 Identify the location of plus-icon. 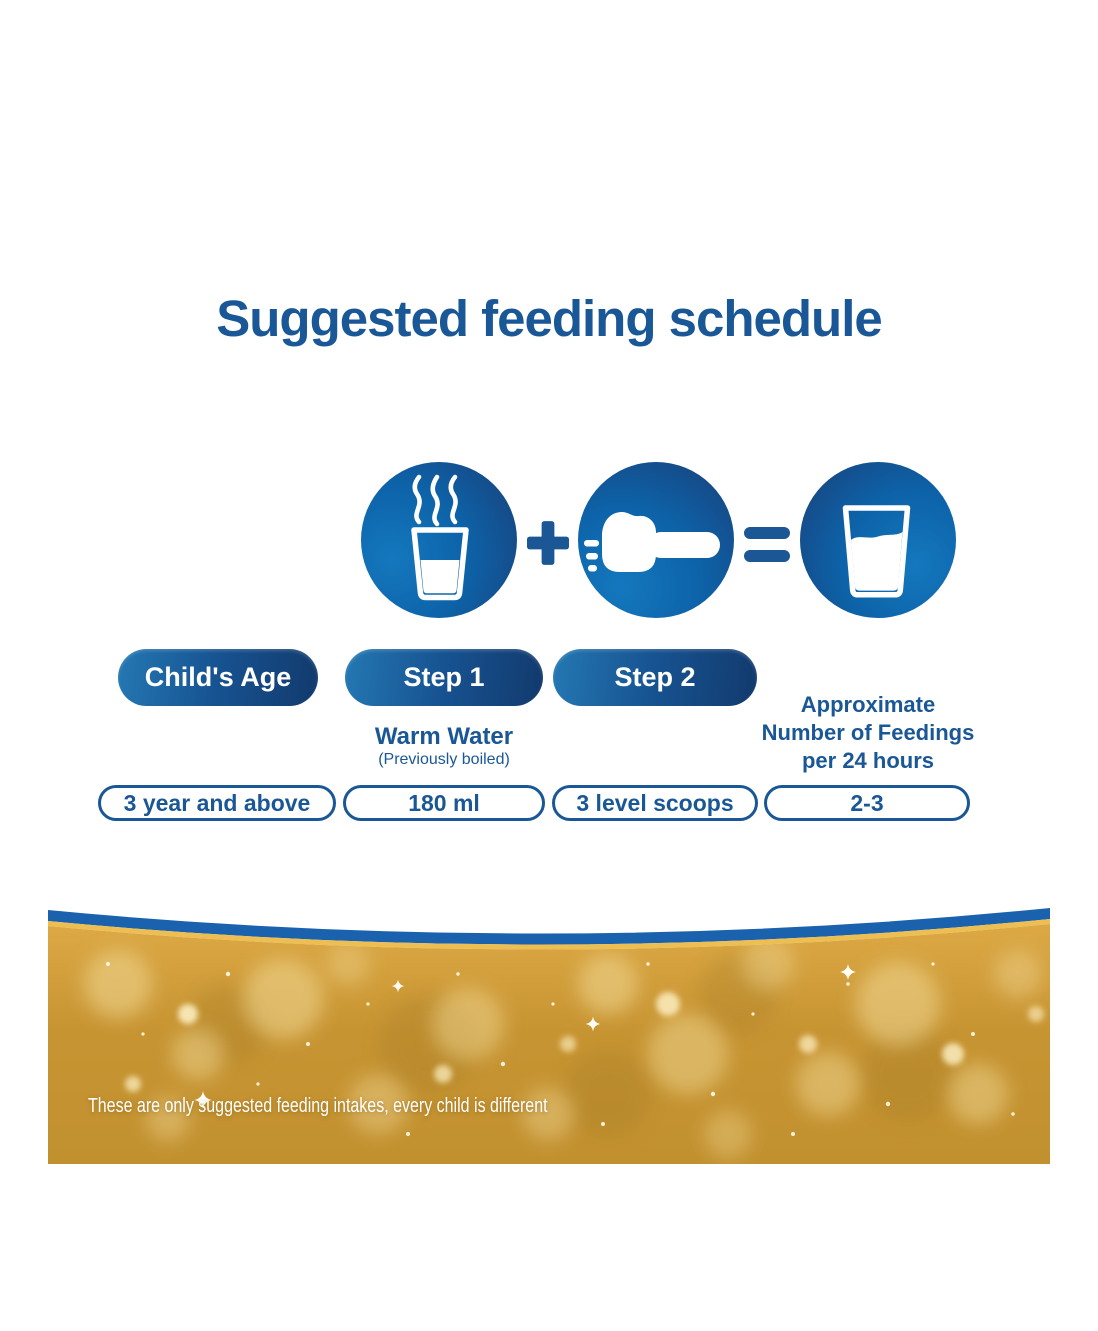
(548, 543).